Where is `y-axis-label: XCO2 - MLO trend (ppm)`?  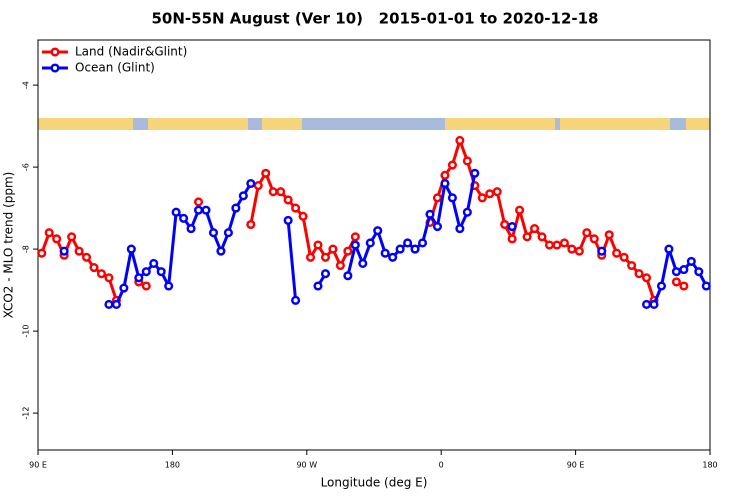
y-axis-label: XCO2 - MLO trend (ppm) is located at coordinates (9, 245).